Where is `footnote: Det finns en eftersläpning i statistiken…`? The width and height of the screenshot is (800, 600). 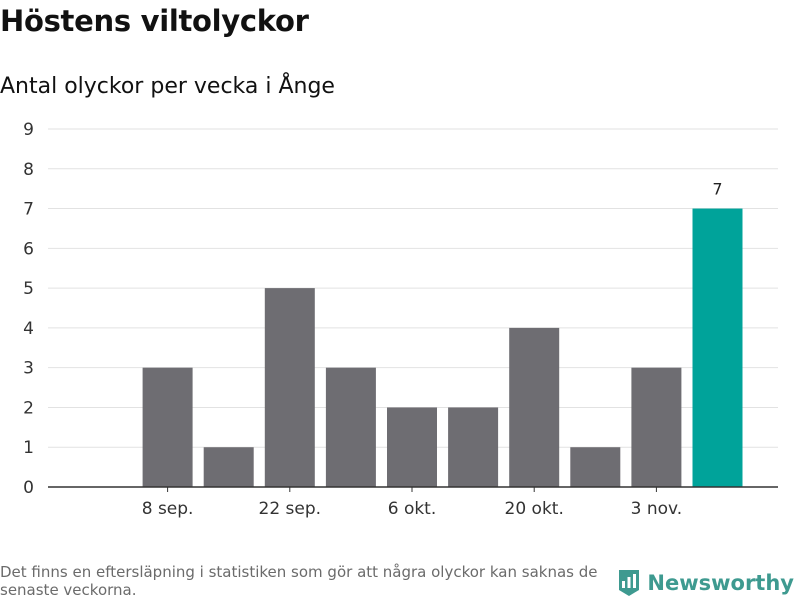 footnote: Det finns en eftersläpning i statistiken… is located at coordinates (299, 581).